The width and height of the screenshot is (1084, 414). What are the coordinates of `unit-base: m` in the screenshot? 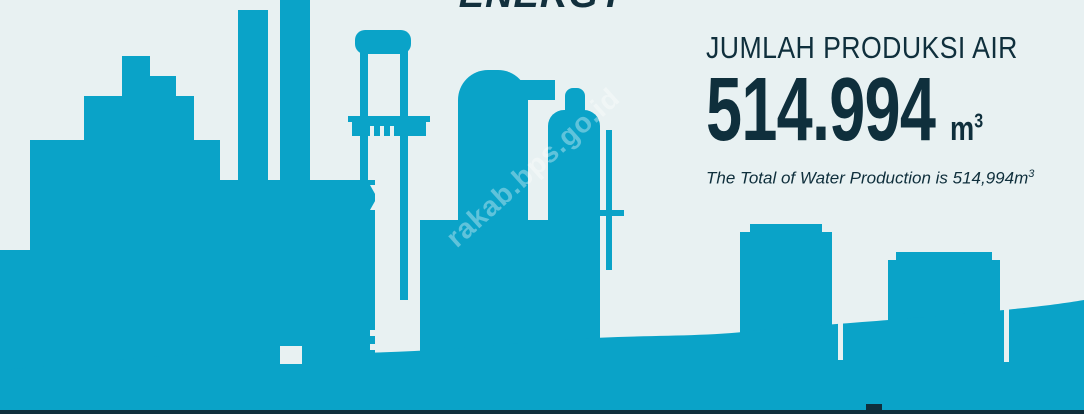 It's located at (962, 129).